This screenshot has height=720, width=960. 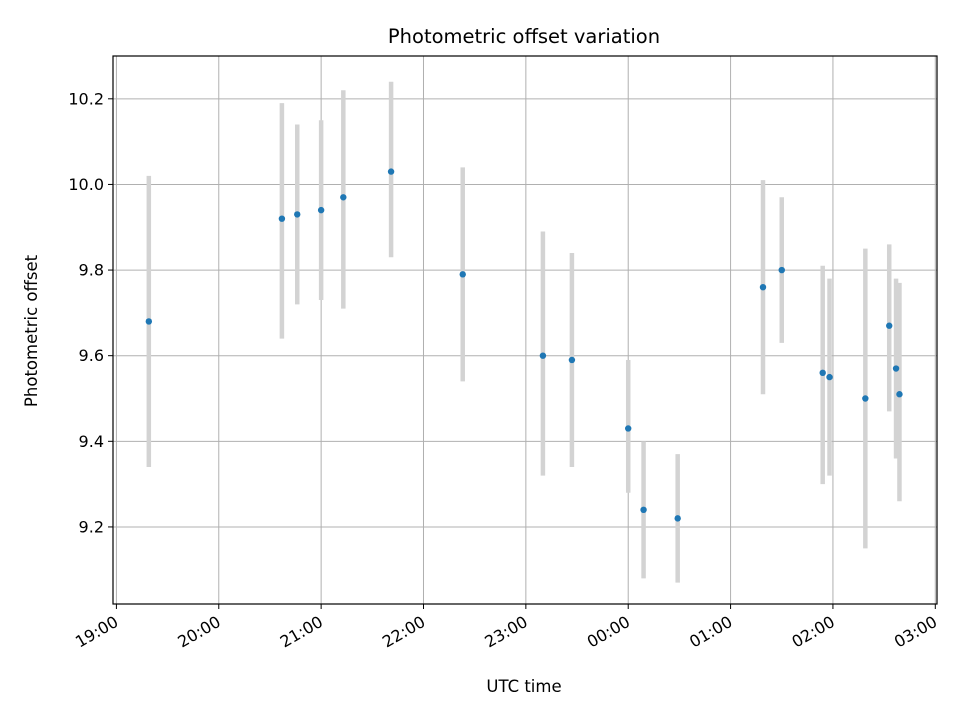 I want to click on y-tick-label: 9.8, so click(x=91, y=270).